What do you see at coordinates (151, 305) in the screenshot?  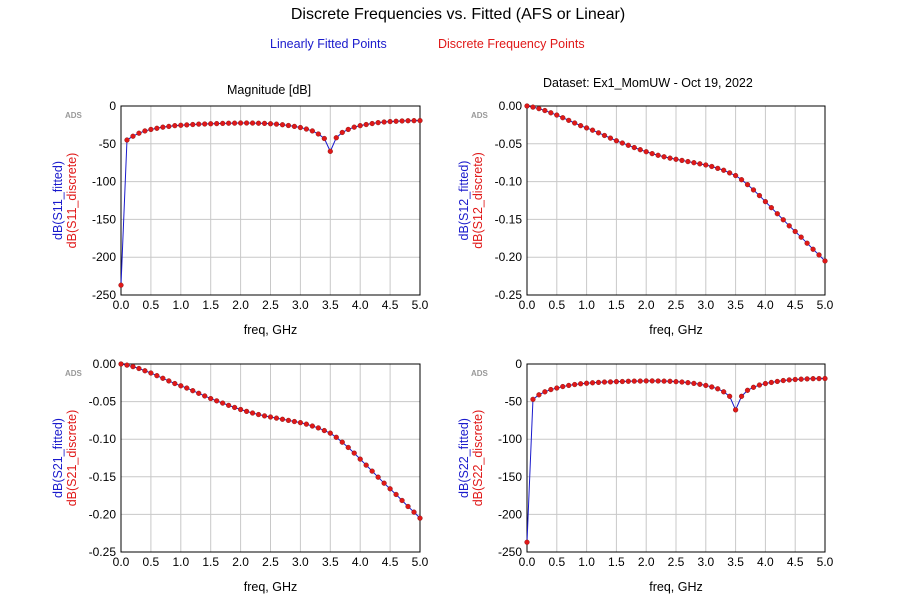 I see `x-tick-label: 0.5` at bounding box center [151, 305].